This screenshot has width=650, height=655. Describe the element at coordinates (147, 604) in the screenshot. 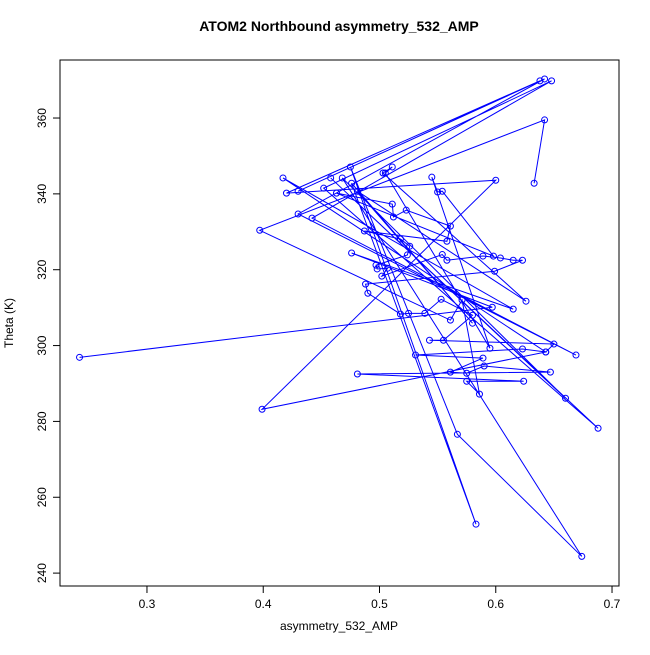

I see `x-tick-label: 0.3` at that location.